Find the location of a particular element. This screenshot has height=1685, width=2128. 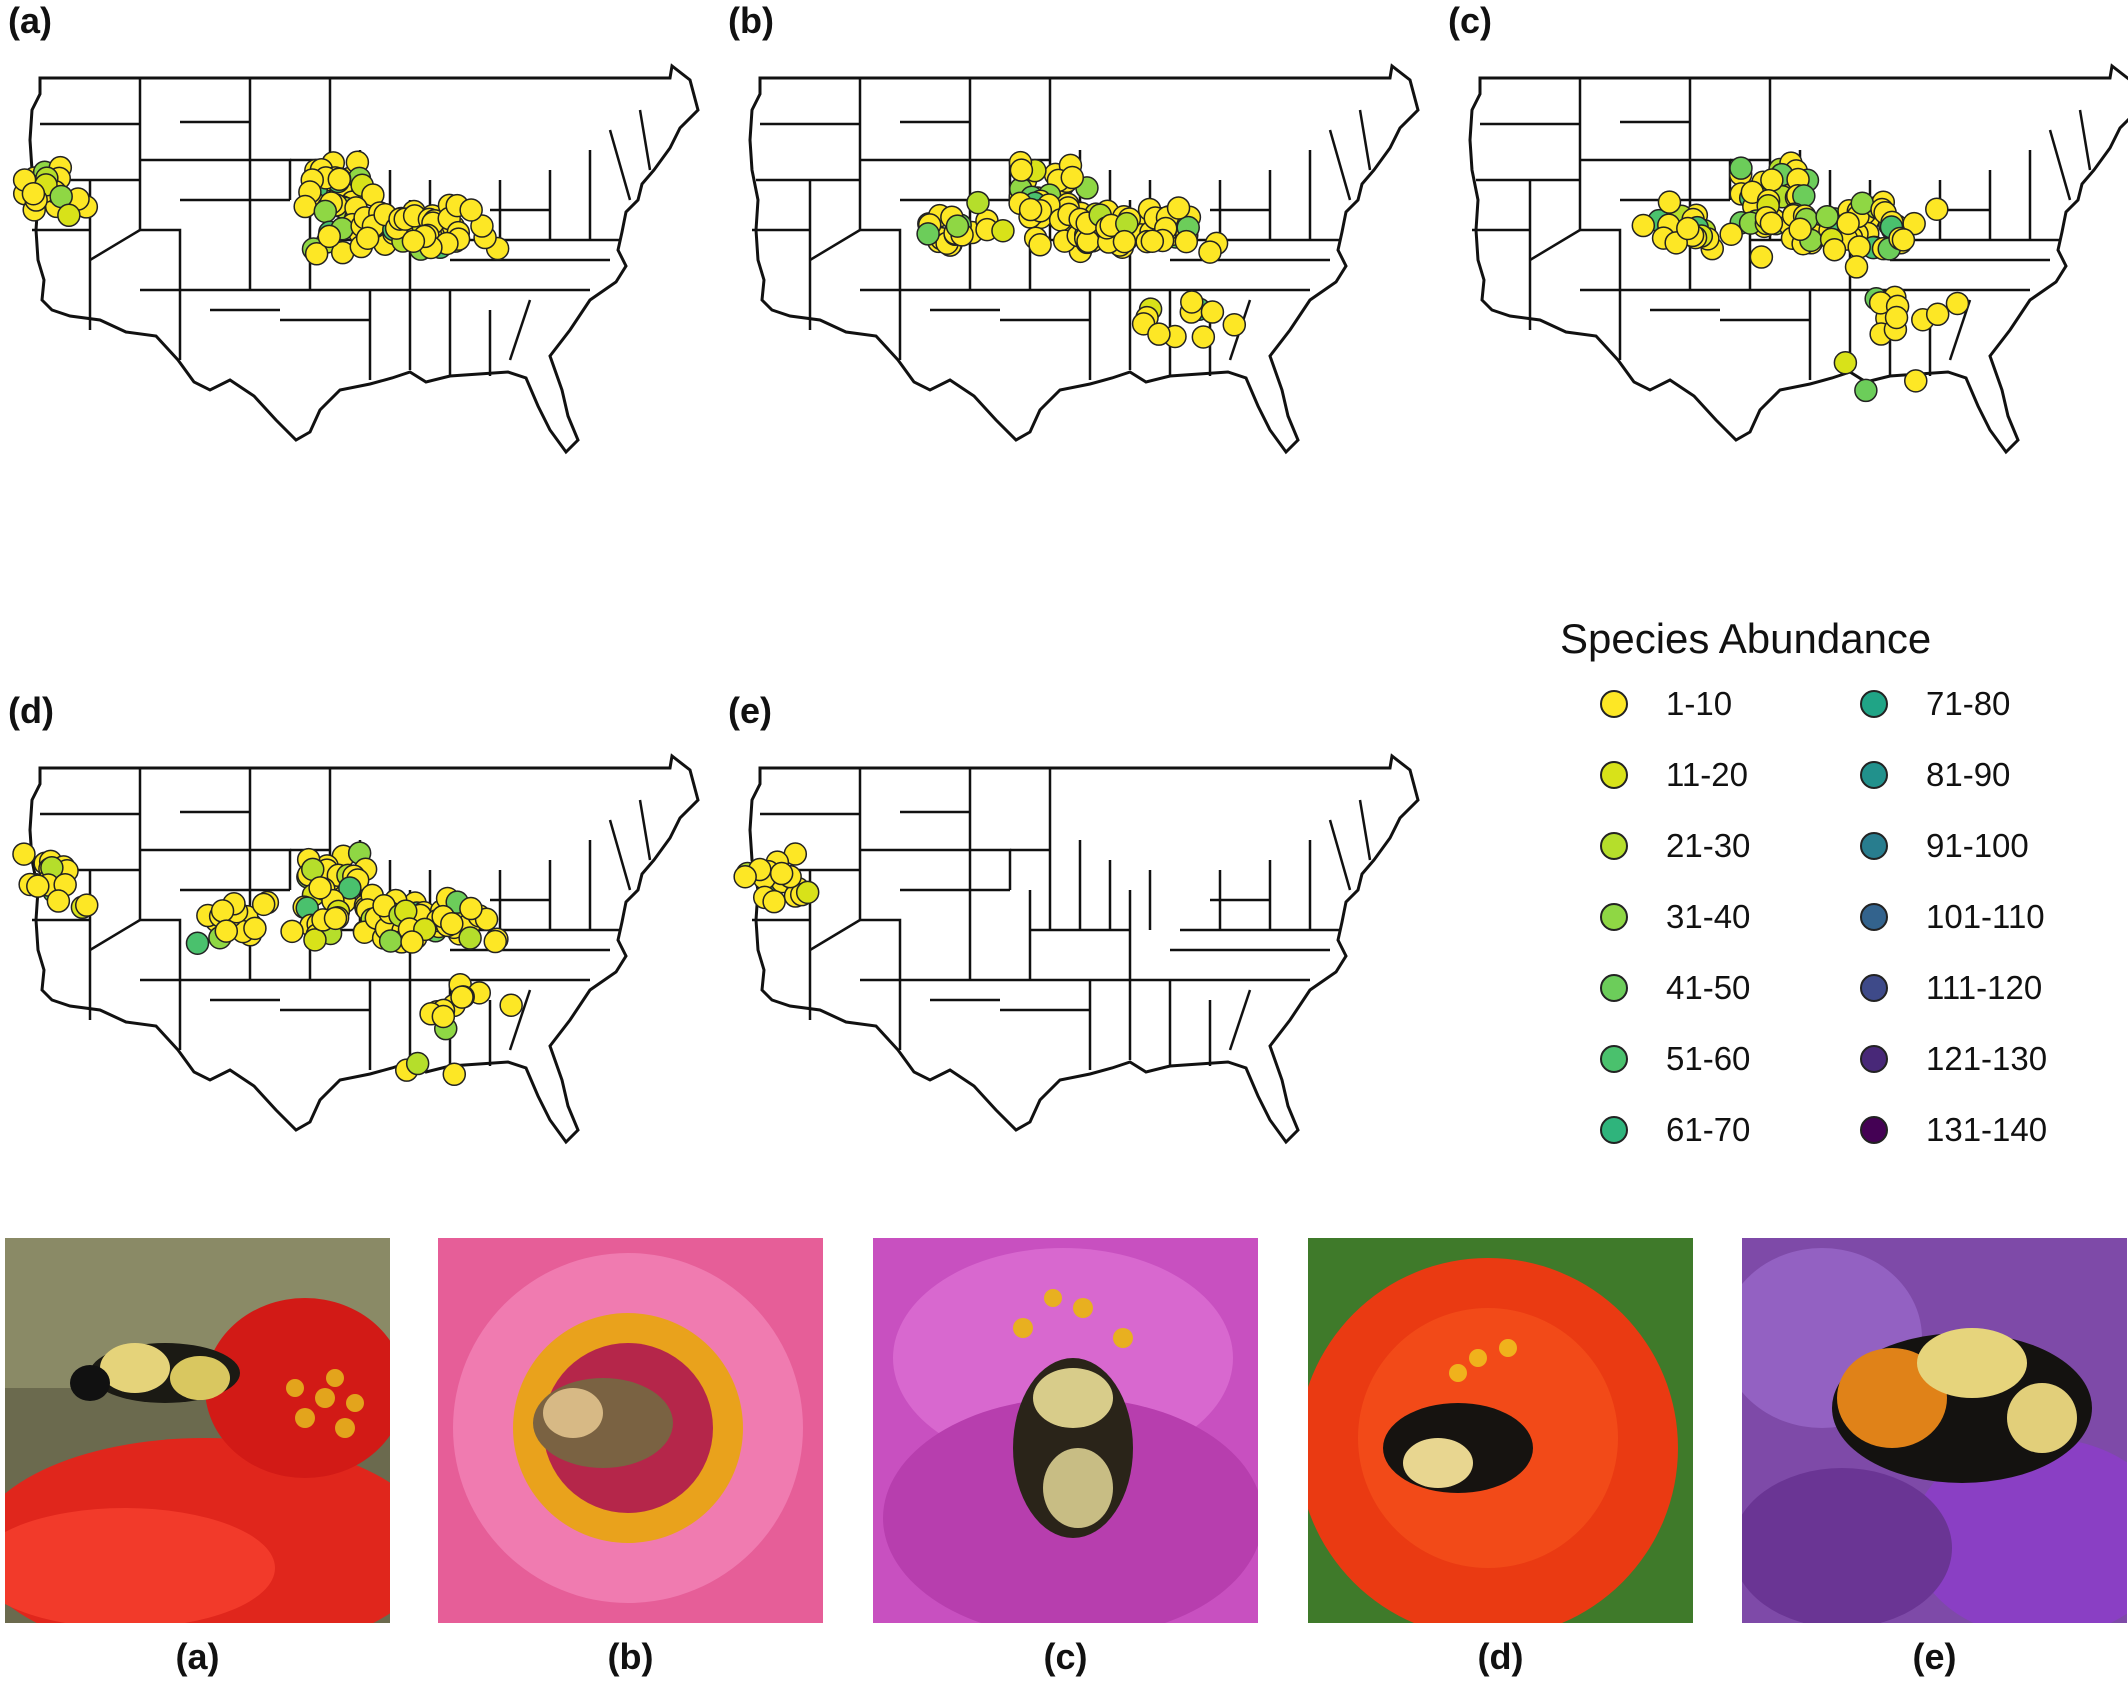

legend-item: 111-120 is located at coordinates (1951, 988).